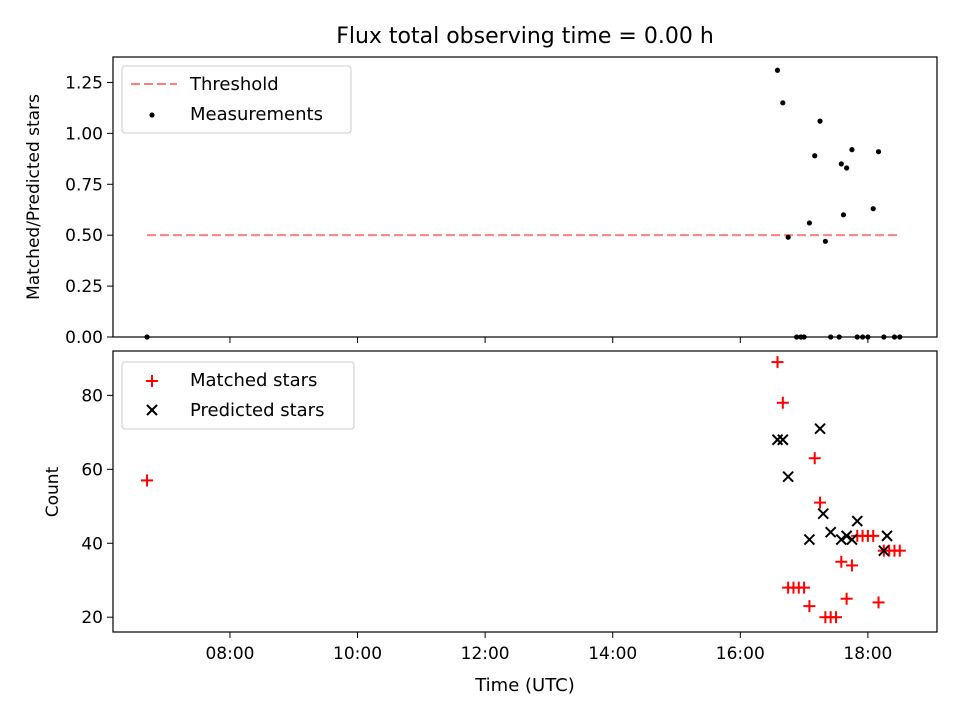 This screenshot has width=960, height=720. Describe the element at coordinates (89, 210) in the screenshot. I see `top-y-axis: 0.00 0.25 0.50 0.75 1.00 1.25` at that location.